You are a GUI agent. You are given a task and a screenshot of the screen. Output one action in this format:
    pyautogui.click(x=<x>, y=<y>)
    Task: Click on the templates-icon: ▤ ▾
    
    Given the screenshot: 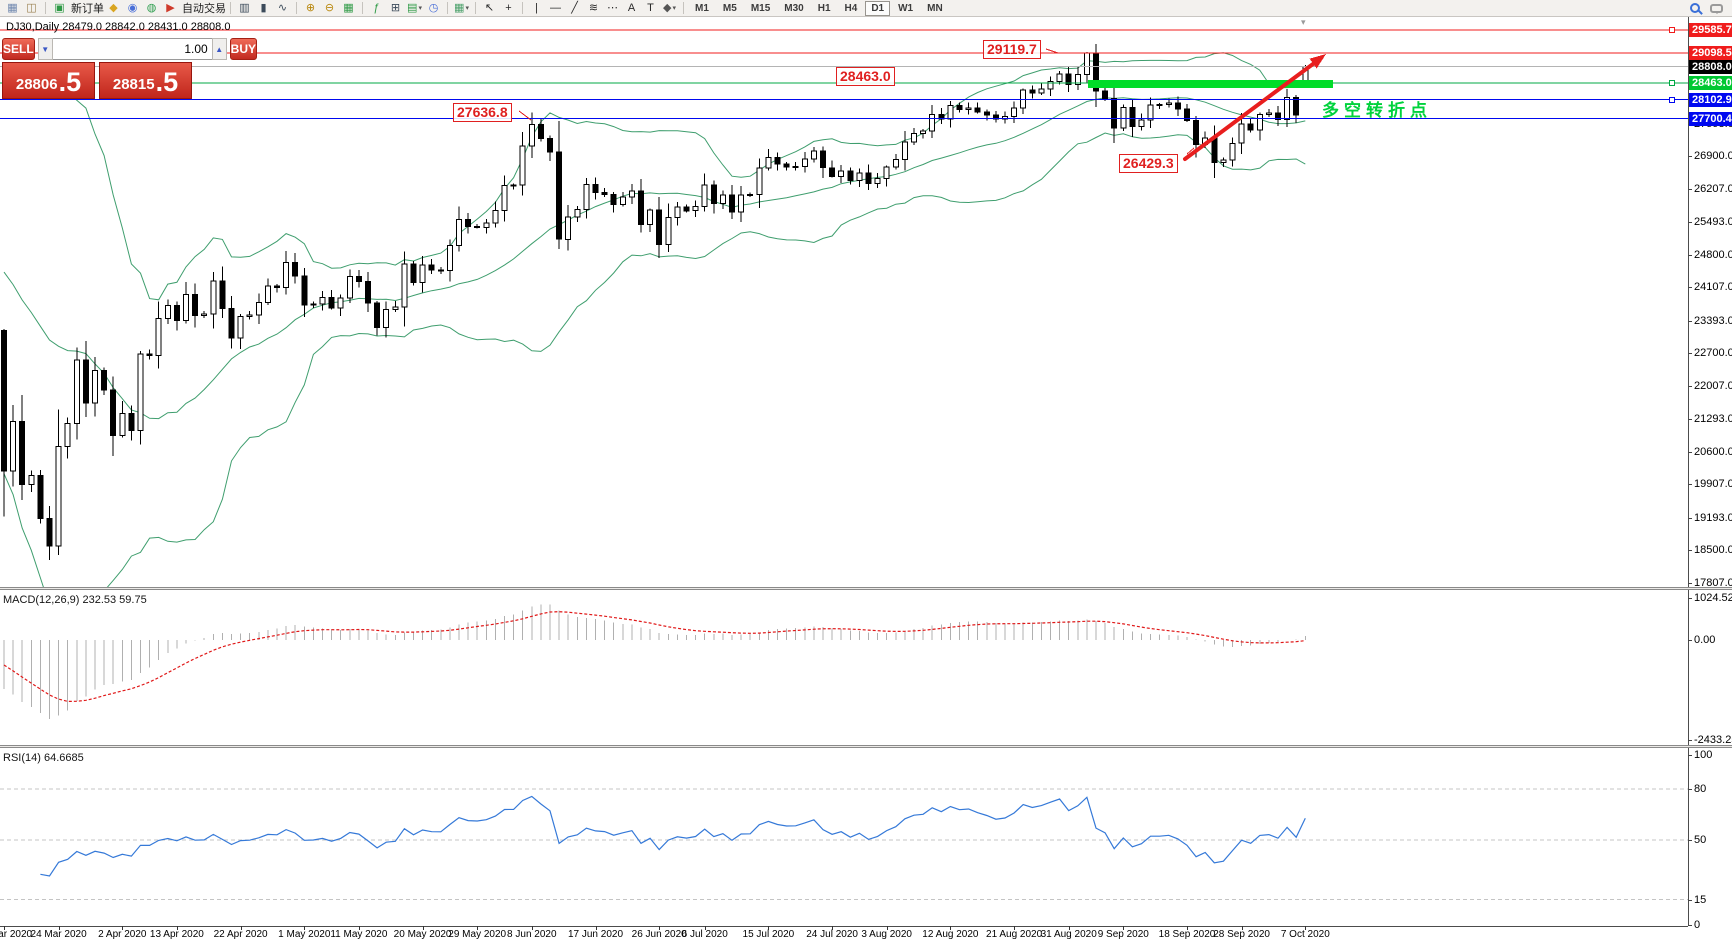 What is the action you would take?
    pyautogui.click(x=414, y=7)
    